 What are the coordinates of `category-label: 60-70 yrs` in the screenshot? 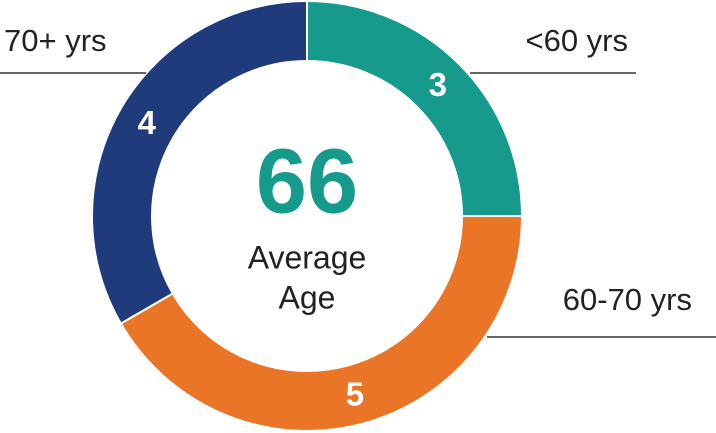 It's located at (627, 299).